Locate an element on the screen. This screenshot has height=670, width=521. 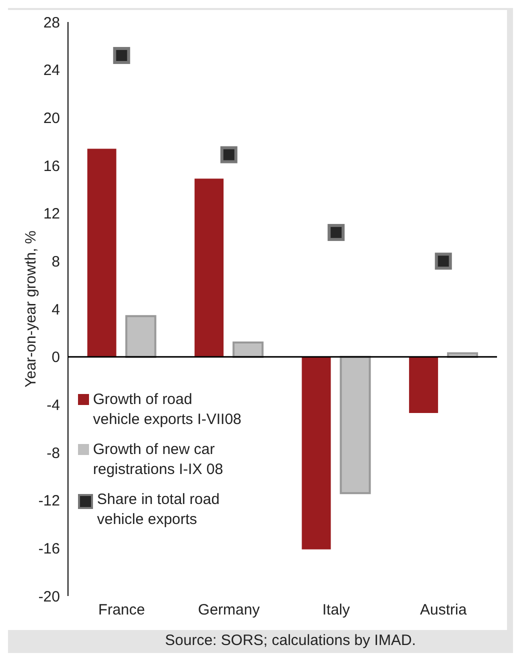
y-tick-label: -16 is located at coordinates (49, 549).